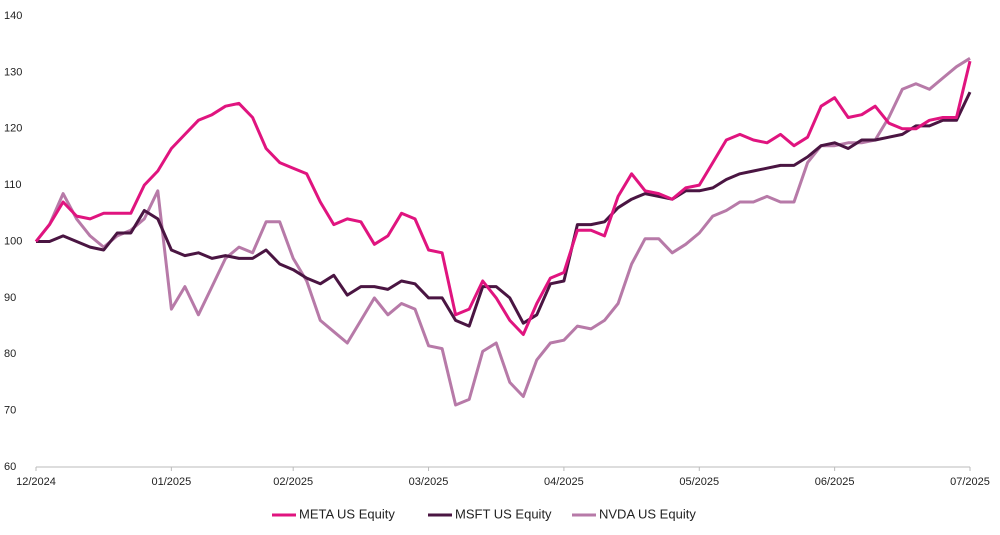 The image size is (1000, 535). I want to click on y-tick-label: 100, so click(13, 241).